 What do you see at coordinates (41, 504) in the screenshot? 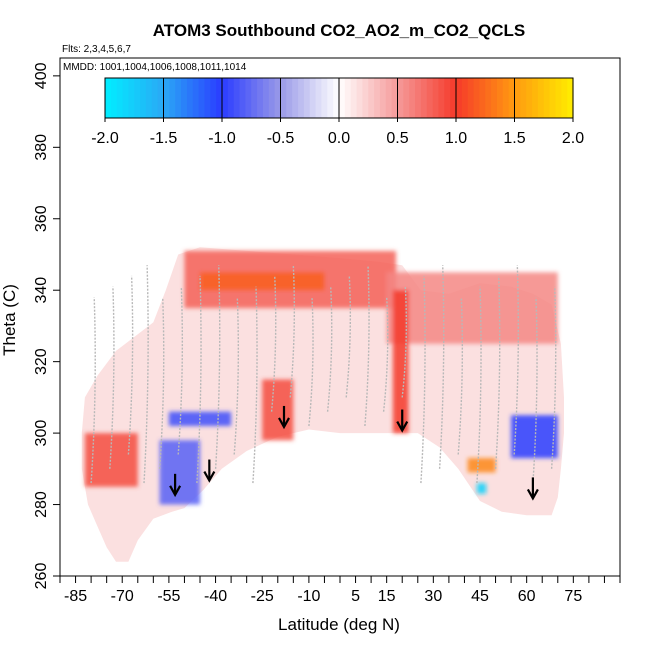
I see `y-tick-label: 280` at bounding box center [41, 504].